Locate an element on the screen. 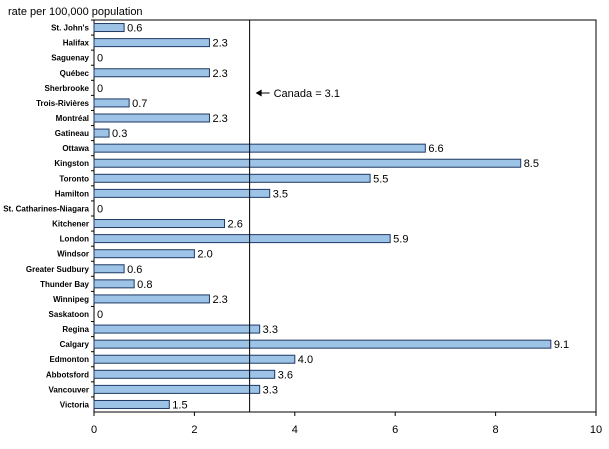 This screenshot has height=449, width=609. category-label: Trois-Rivières is located at coordinates (62, 103).